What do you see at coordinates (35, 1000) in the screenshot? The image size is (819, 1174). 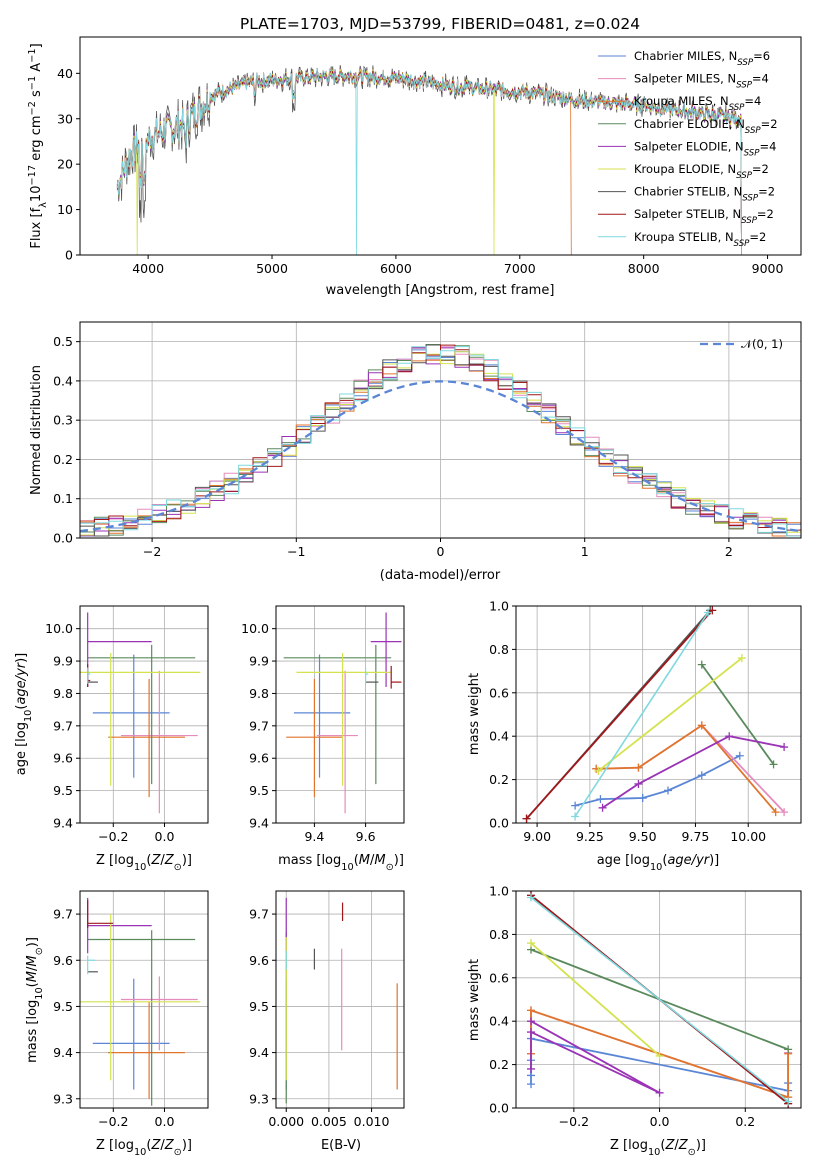 I see `mass-ylabel: mass [log10(M/M⊙)]` at bounding box center [35, 1000].